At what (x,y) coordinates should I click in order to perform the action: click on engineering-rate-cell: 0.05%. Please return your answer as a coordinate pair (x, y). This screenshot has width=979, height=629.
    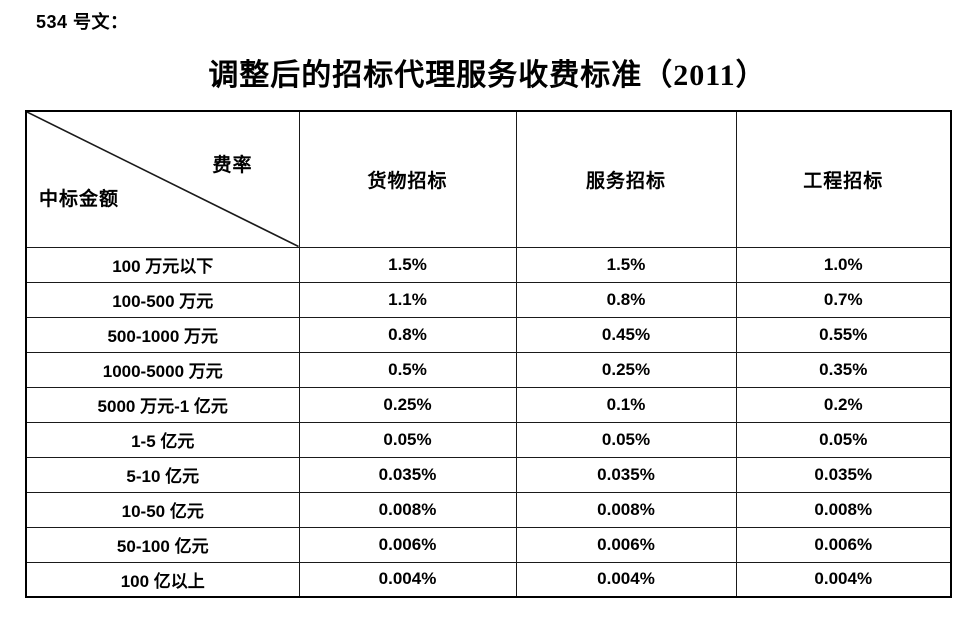
    Looking at the image, I should click on (843, 439).